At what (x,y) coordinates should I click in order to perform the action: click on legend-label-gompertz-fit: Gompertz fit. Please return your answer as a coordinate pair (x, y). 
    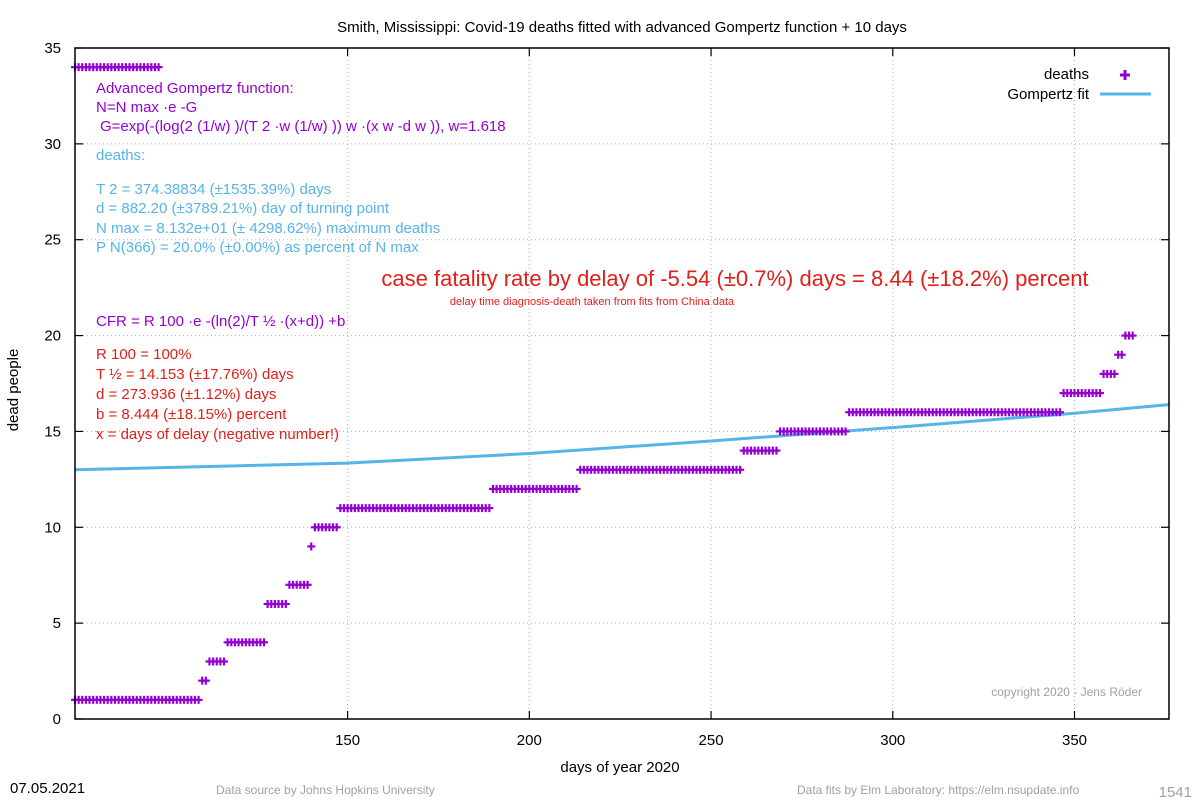
    Looking at the image, I should click on (1048, 94).